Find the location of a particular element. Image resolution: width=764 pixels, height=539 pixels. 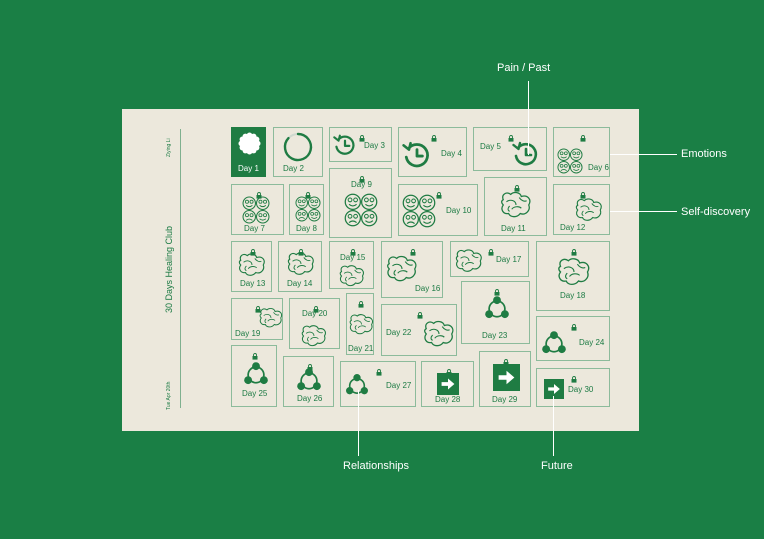

day-tile-9: Day 9 is located at coordinates (360, 203).